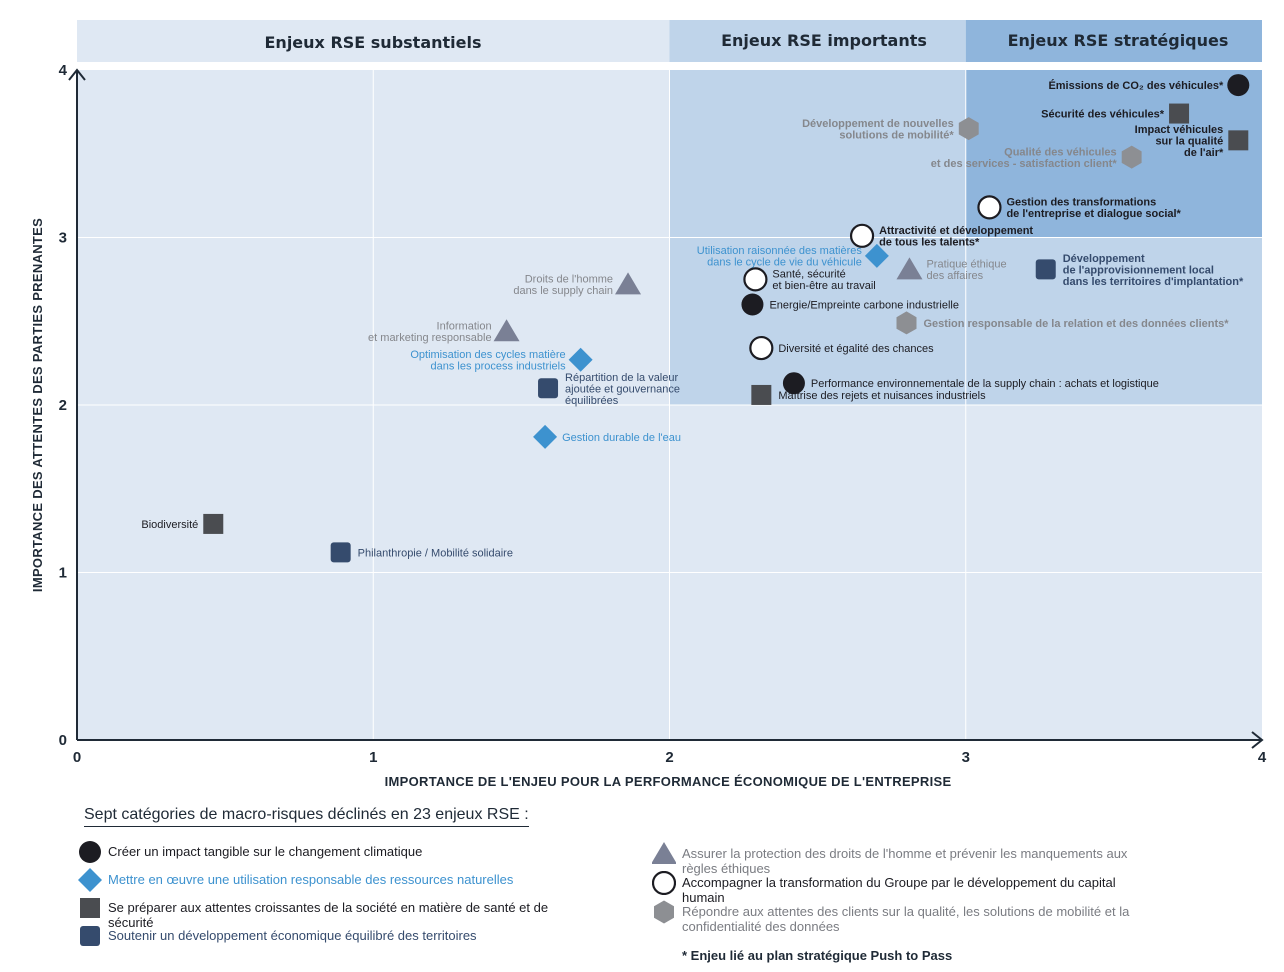 The height and width of the screenshot is (972, 1284). Describe the element at coordinates (1238, 140) in the screenshot. I see `point-marker-air` at that location.